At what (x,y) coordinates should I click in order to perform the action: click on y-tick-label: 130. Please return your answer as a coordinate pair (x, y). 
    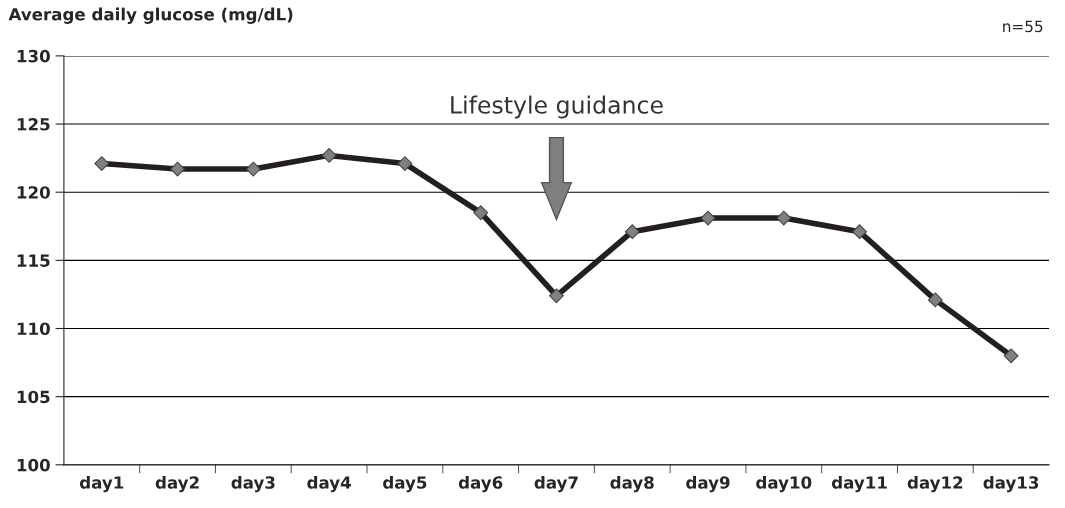
    Looking at the image, I should click on (33, 56).